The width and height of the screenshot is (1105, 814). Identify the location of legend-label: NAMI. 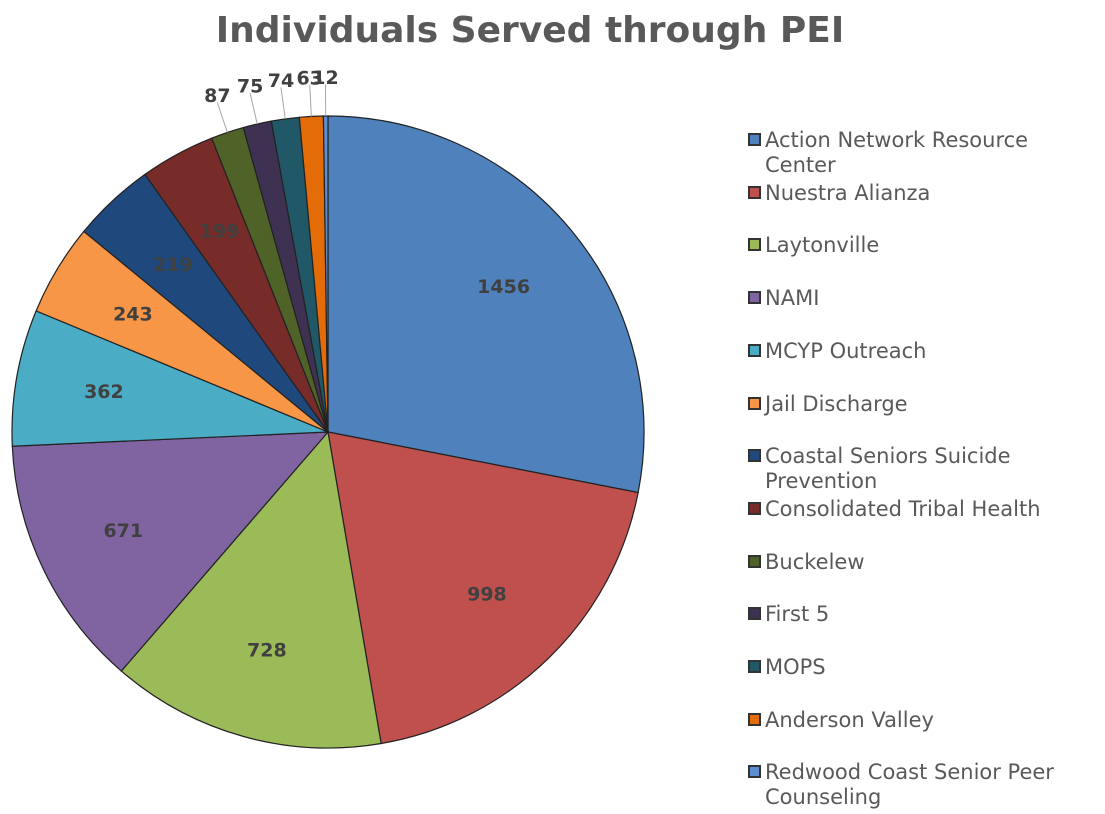
(792, 298).